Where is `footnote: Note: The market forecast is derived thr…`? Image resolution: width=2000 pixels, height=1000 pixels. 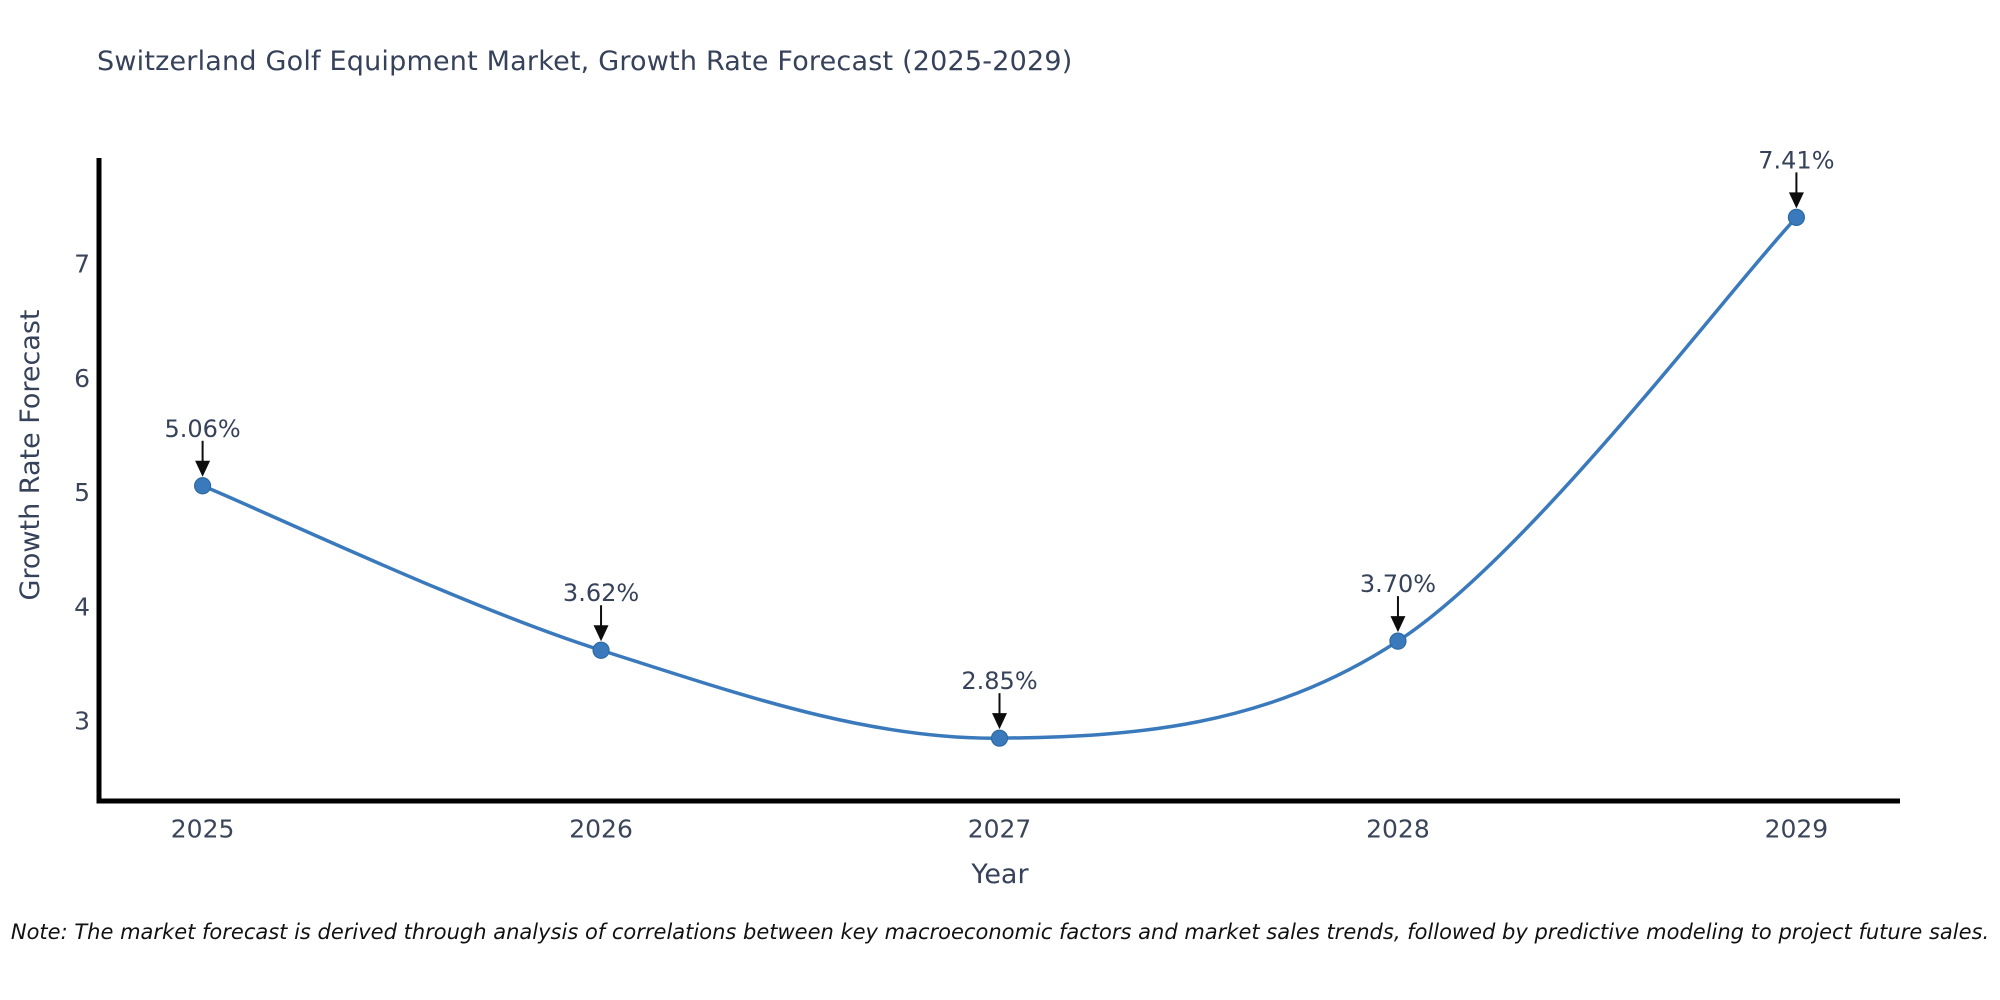 footnote: Note: The market forecast is derived thr… is located at coordinates (1000, 932).